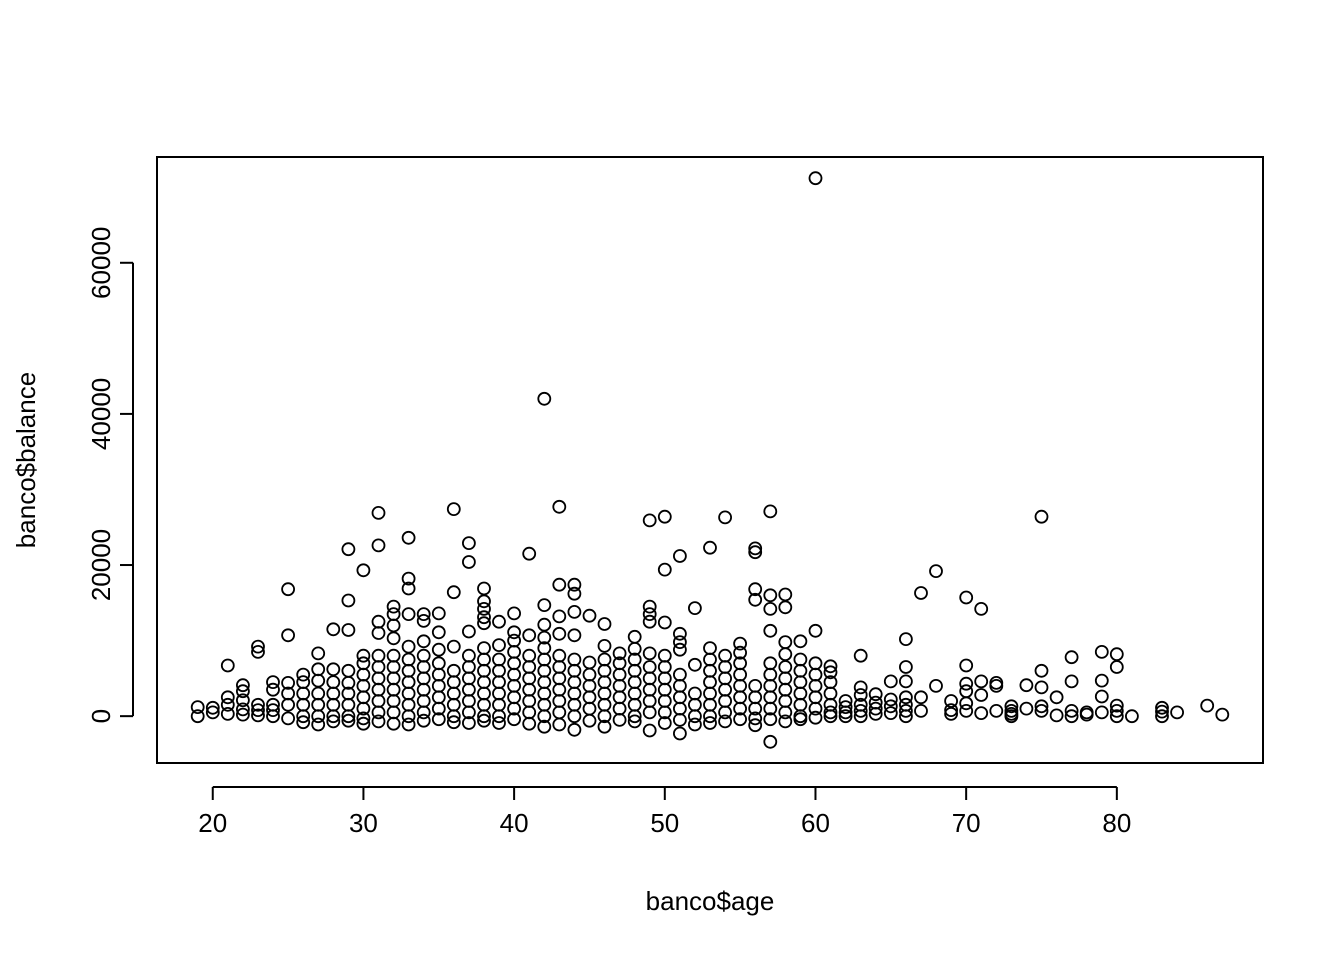 This screenshot has height=960, width=1344. What do you see at coordinates (514, 823) in the screenshot?
I see `x-tick-label: 40` at bounding box center [514, 823].